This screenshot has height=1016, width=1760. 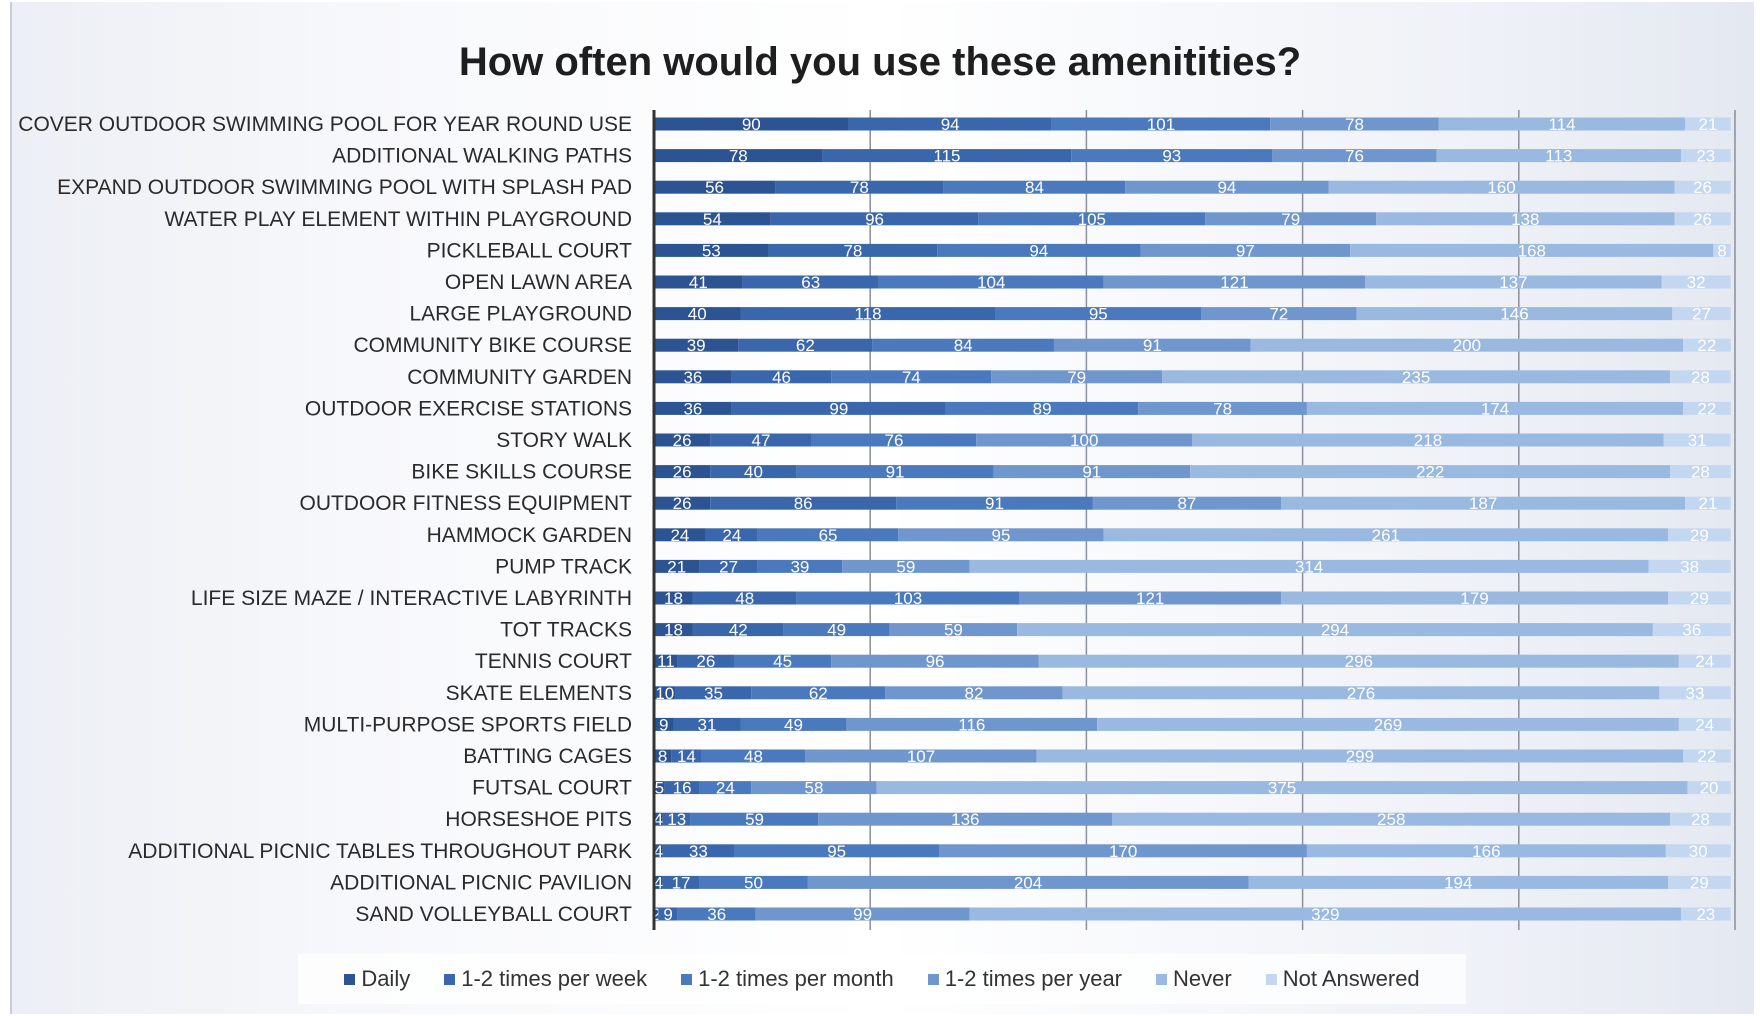 I want to click on data-label: 41, so click(x=698, y=282).